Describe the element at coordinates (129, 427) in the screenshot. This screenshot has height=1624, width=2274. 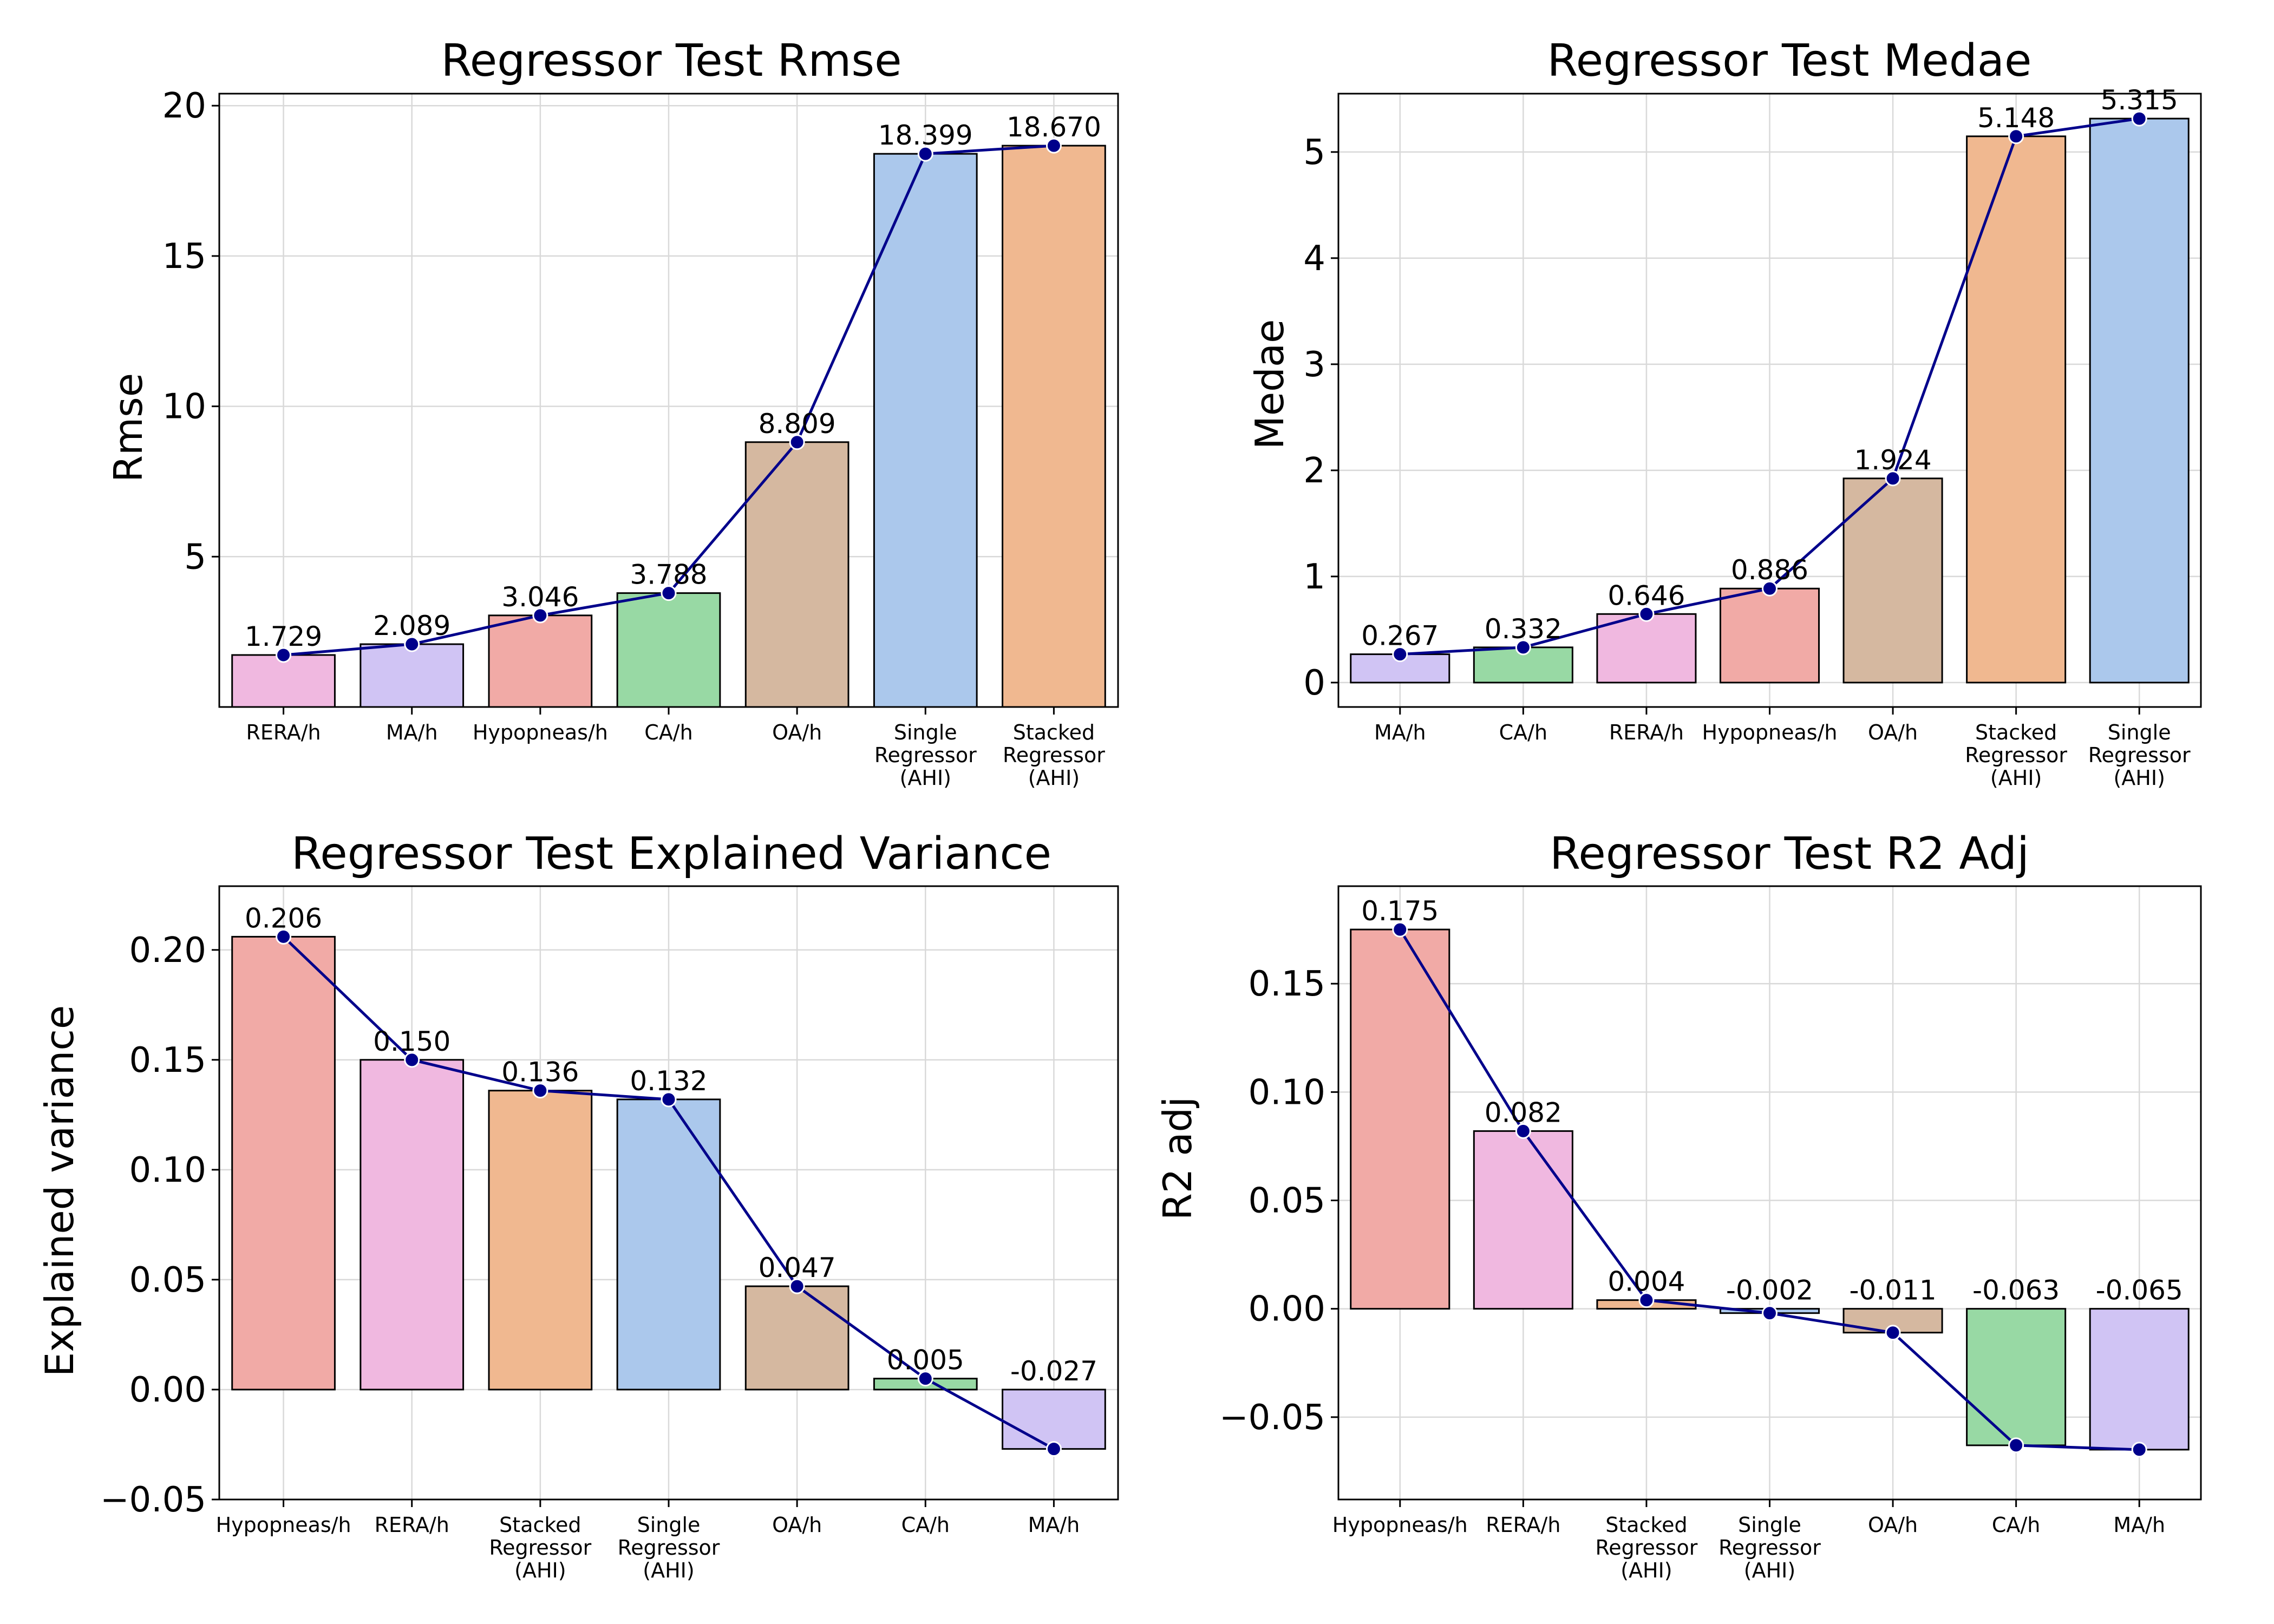
I see `y-axis-label: Rmse` at that location.